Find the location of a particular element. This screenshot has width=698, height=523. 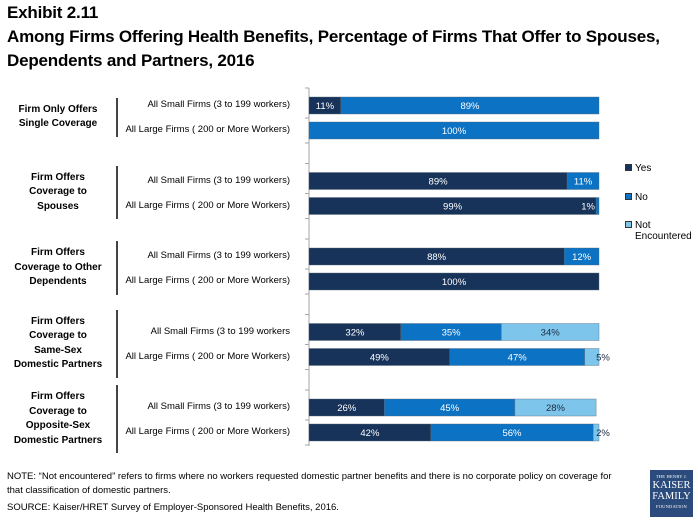

data-label-not-encountered: 5% is located at coordinates (603, 358).